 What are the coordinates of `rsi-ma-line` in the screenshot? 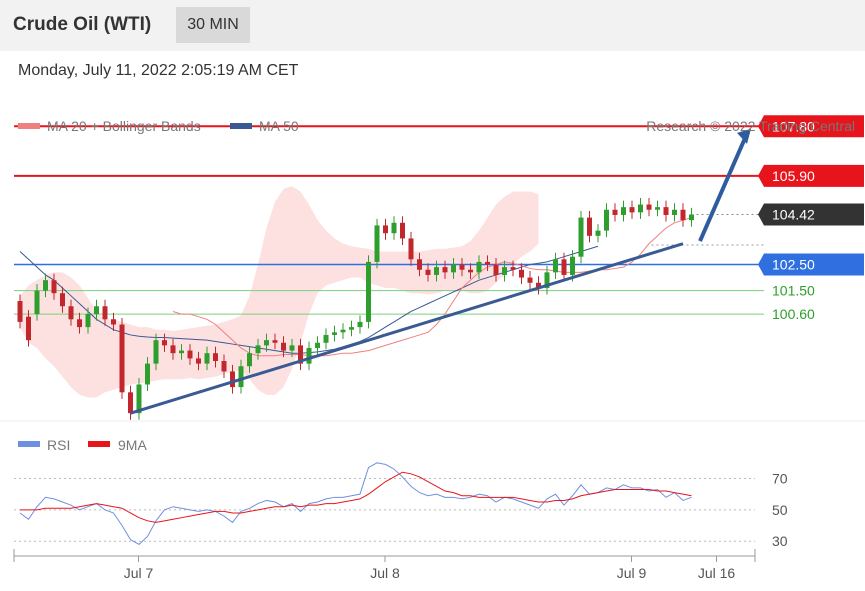 It's located at (356, 497).